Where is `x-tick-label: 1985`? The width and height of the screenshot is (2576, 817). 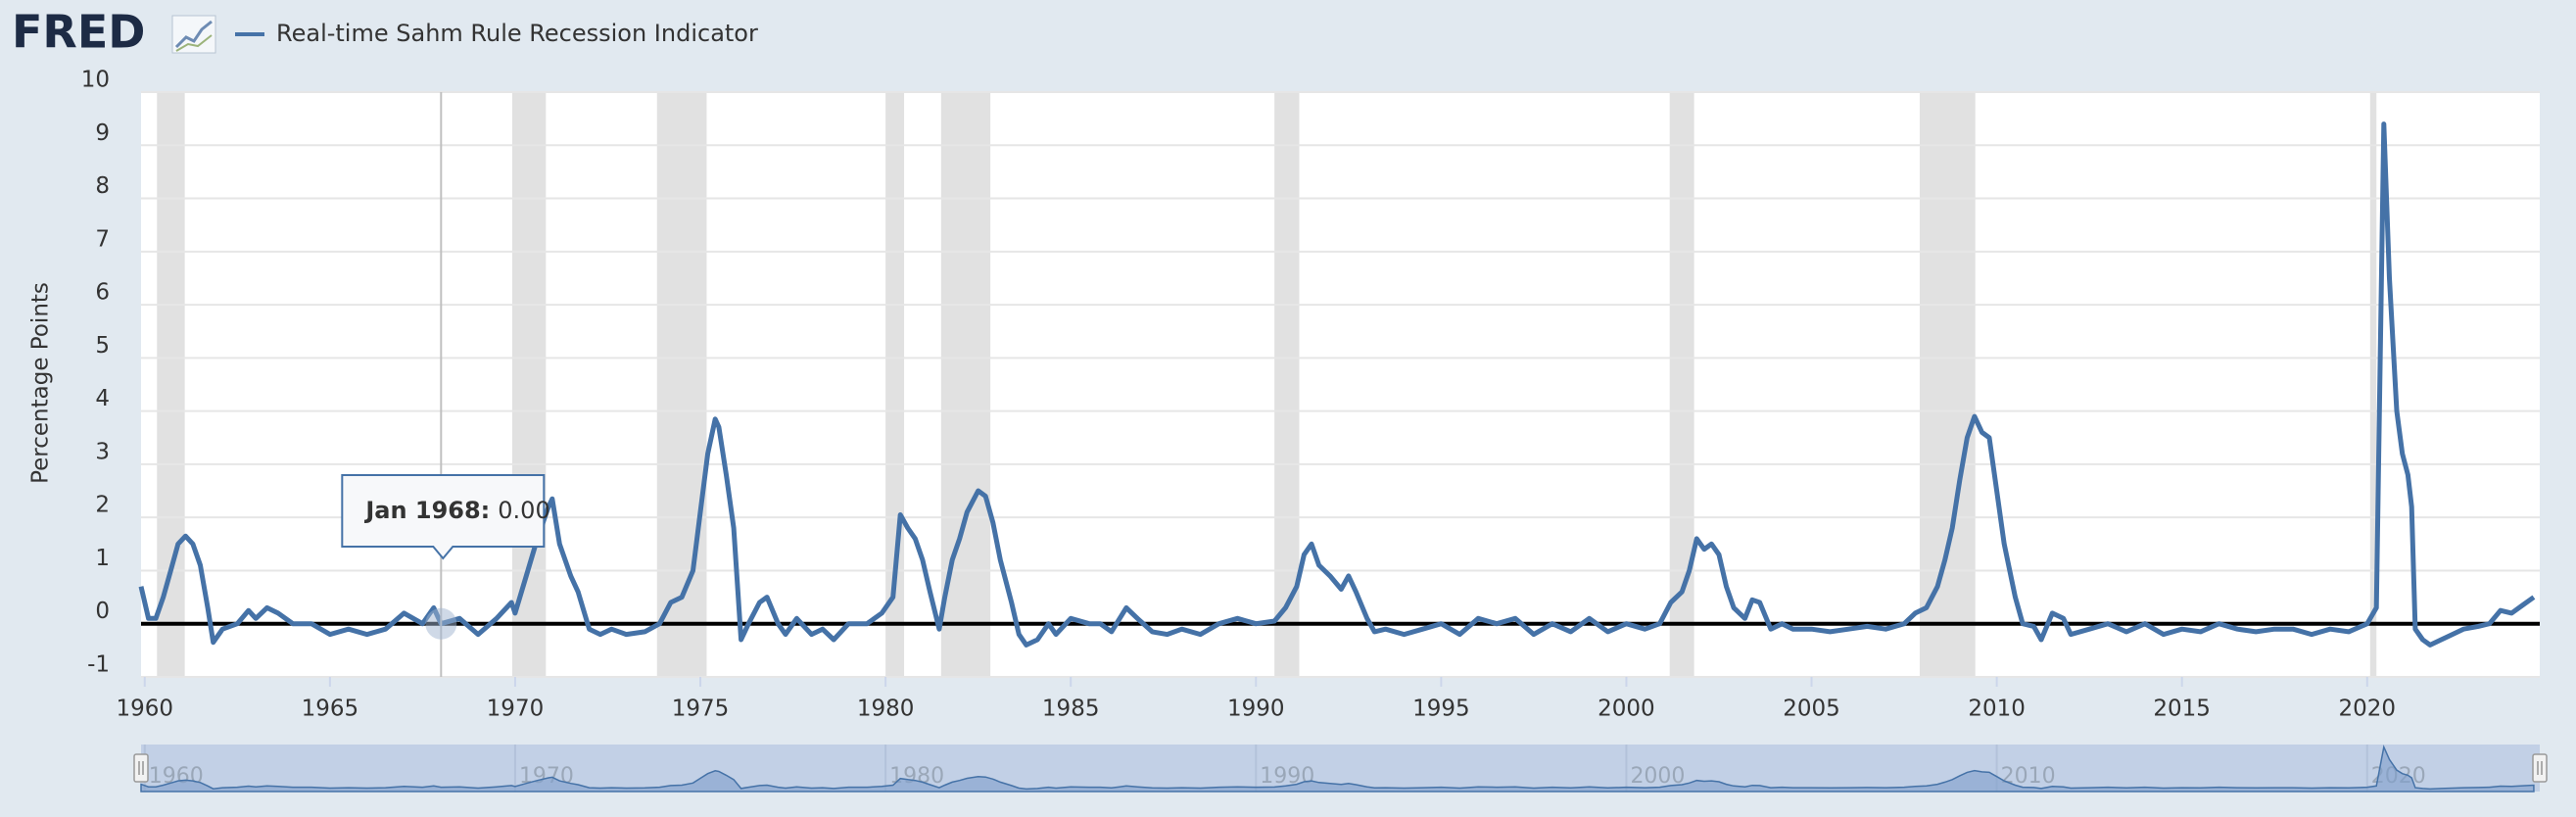 x-tick-label: 1985 is located at coordinates (1071, 709).